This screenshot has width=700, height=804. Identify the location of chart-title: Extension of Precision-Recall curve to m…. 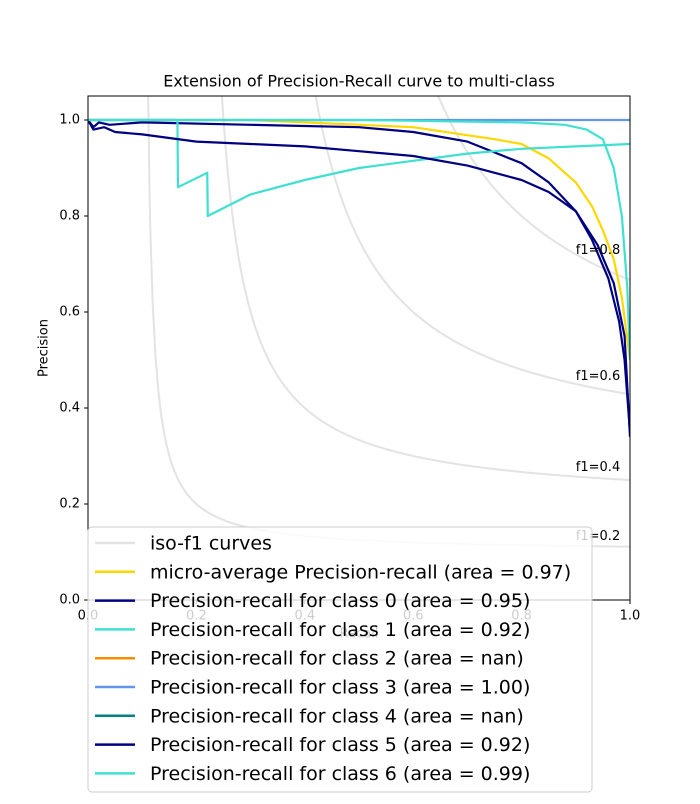
(359, 81).